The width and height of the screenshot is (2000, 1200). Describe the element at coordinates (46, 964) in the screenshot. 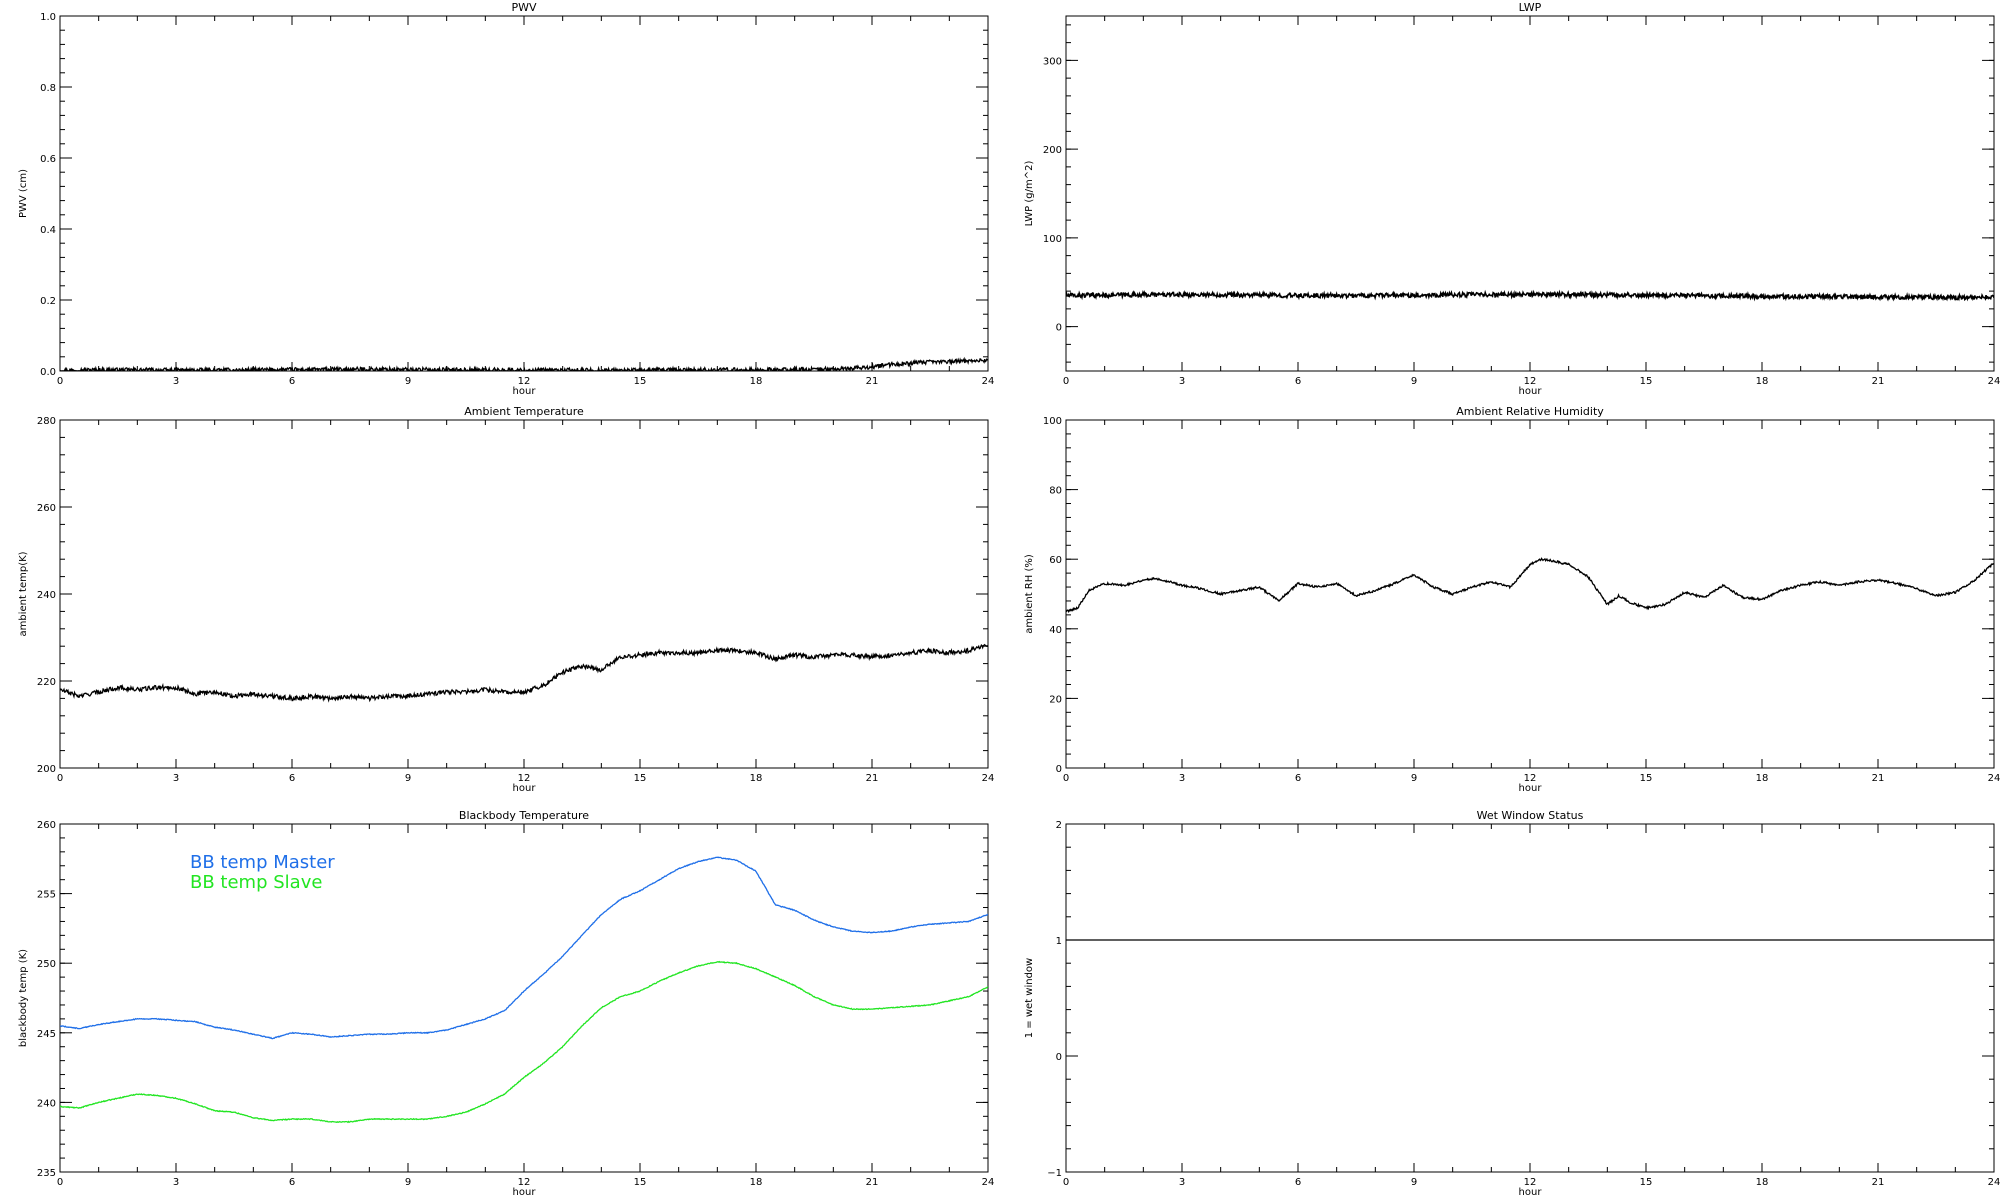

I see `y-tick-label: 250` at that location.